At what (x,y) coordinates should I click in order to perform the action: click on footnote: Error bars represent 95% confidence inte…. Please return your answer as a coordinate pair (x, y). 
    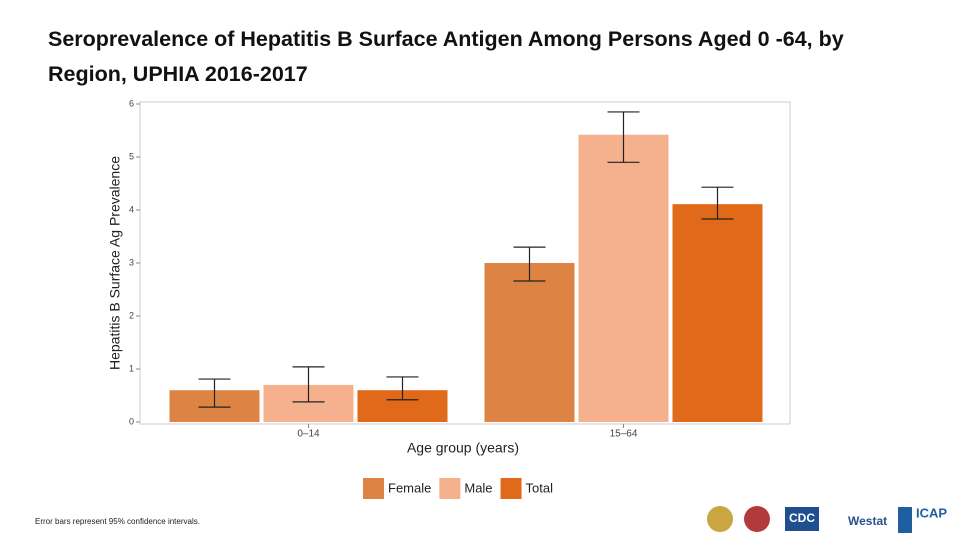
    Looking at the image, I should click on (117, 521).